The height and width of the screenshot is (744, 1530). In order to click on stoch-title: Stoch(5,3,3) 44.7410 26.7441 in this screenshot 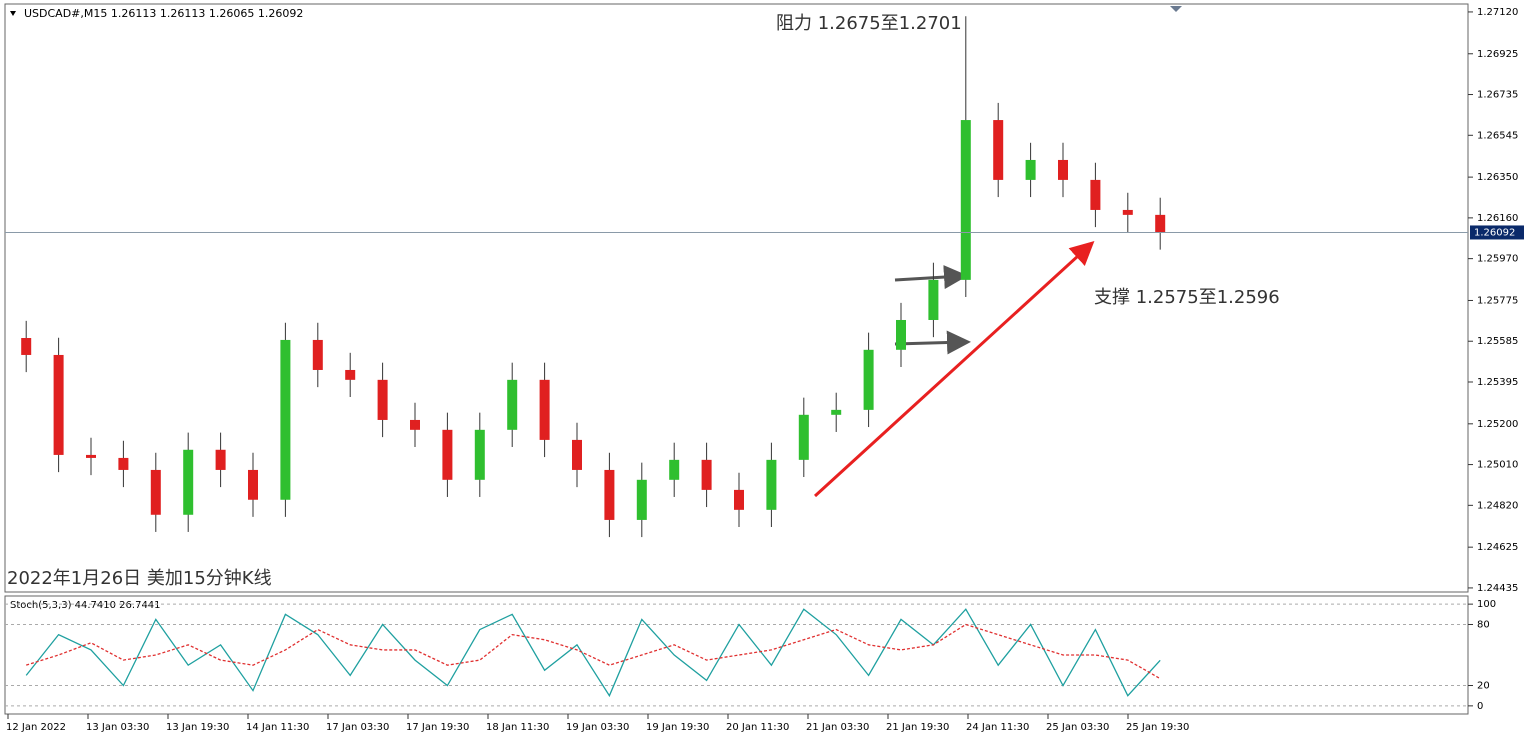, I will do `click(85, 605)`.